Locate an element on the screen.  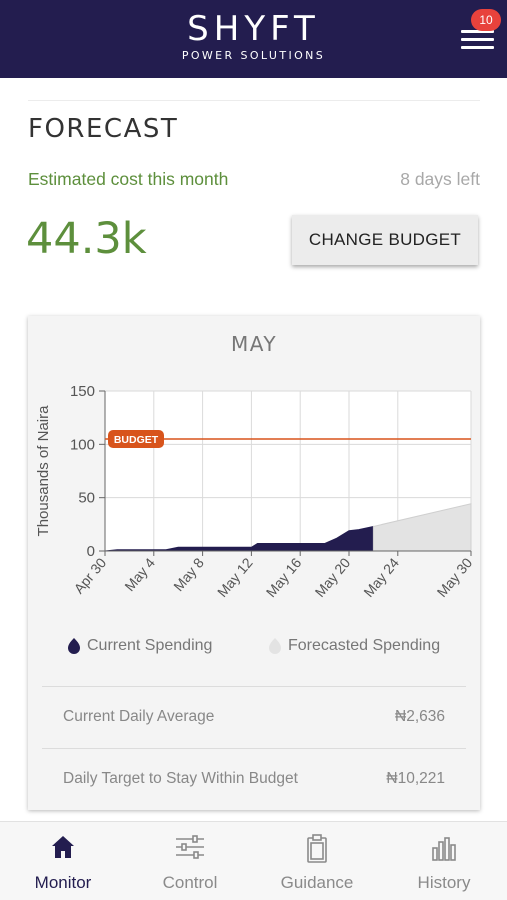
legend-current: Current Spending is located at coordinates (140, 646).